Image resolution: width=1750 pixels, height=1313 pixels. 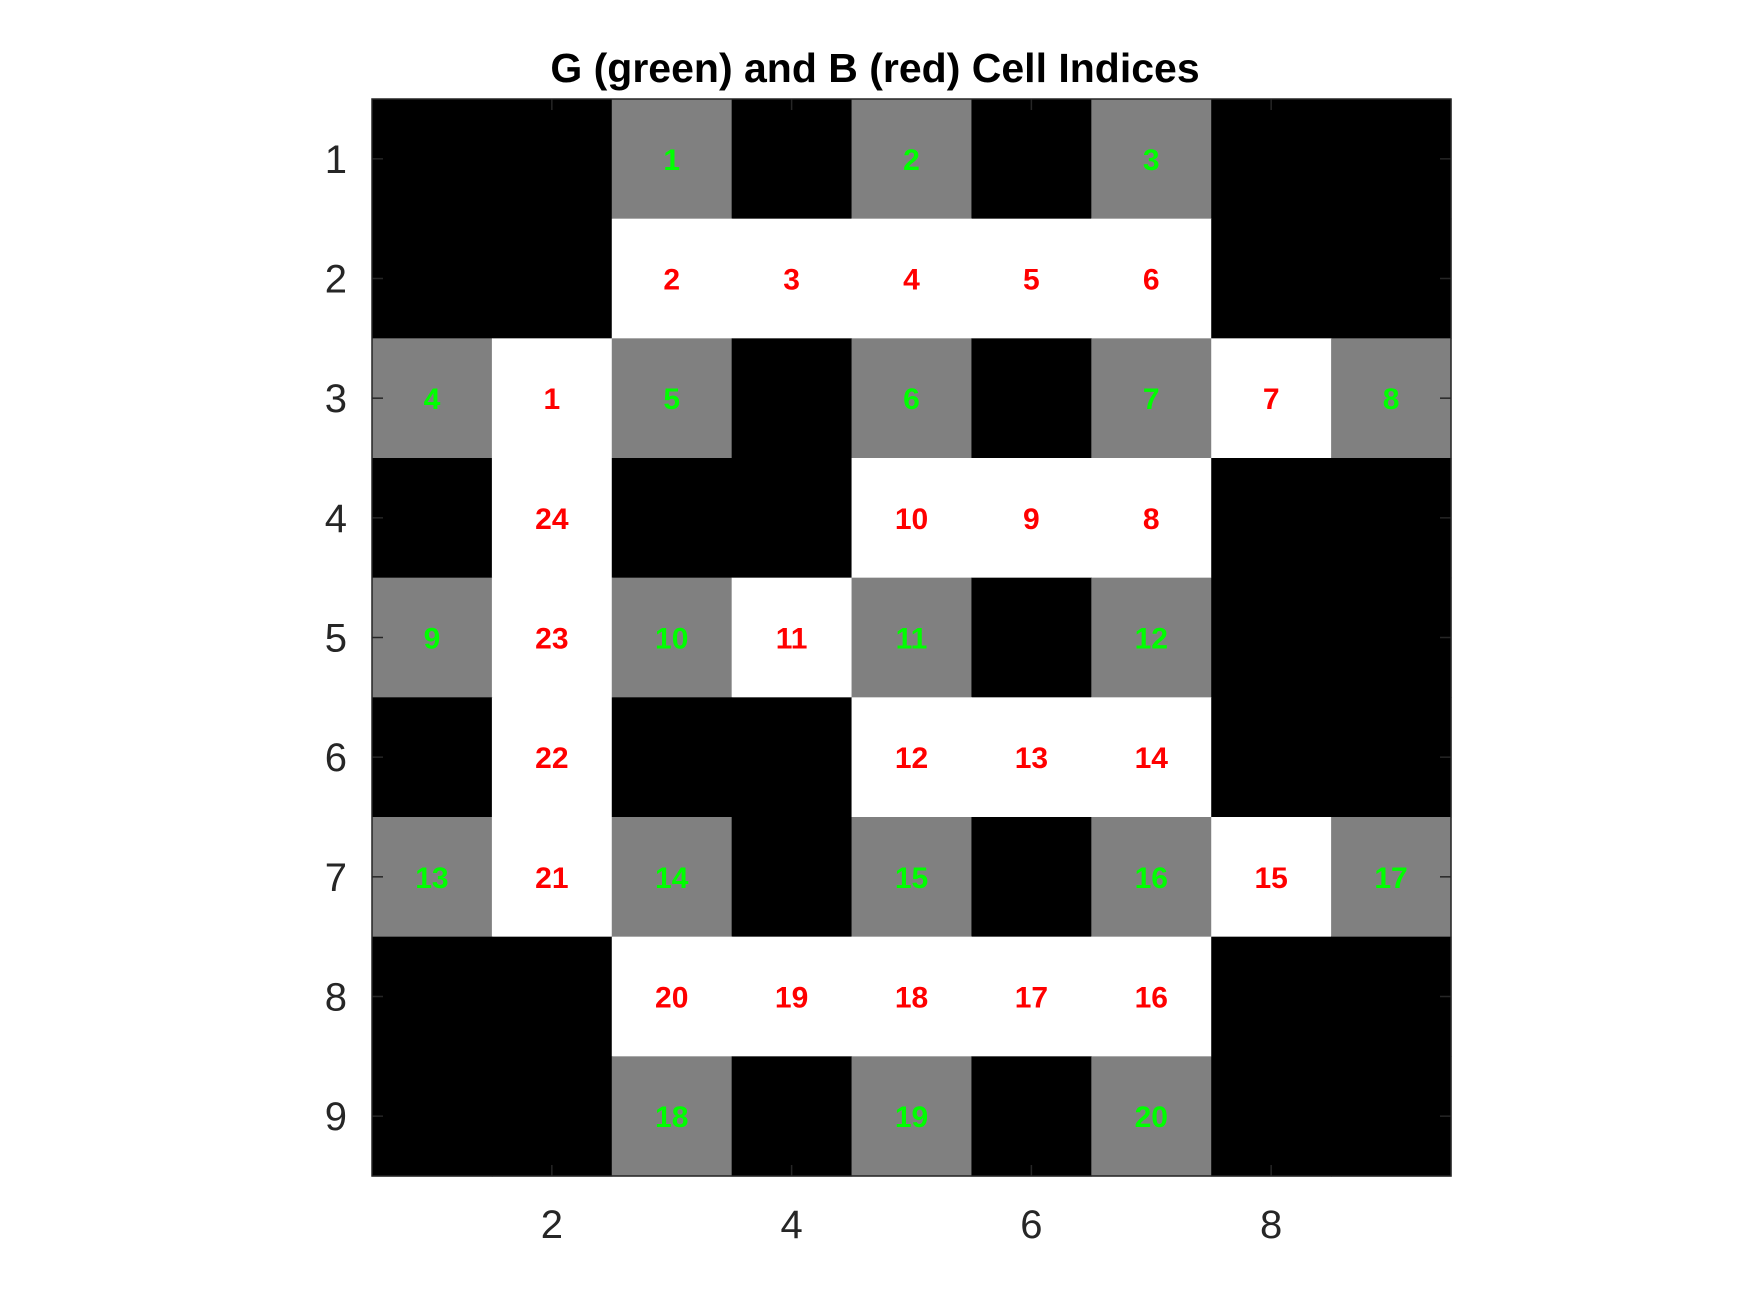 I want to click on g-cell-label: 17, so click(x=1390, y=878).